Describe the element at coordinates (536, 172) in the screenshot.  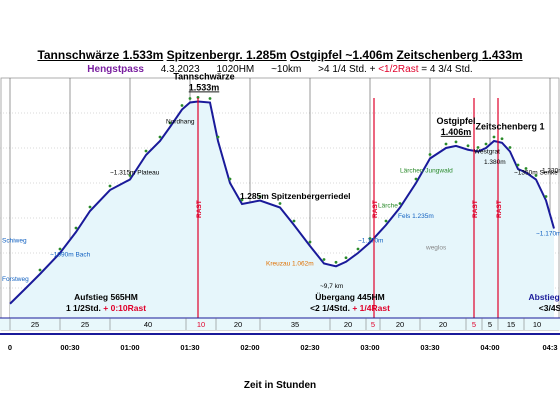
I see `annotation: ~1350m Senke` at that location.